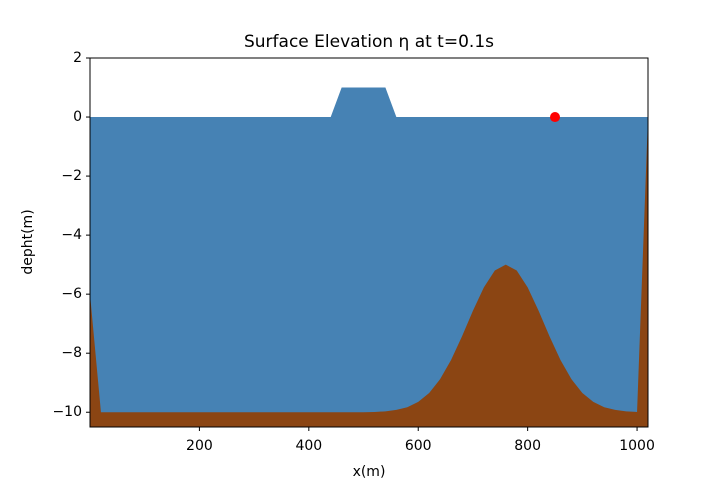 The image size is (720, 480). Describe the element at coordinates (308, 446) in the screenshot. I see `x-tick-label: 400` at that location.